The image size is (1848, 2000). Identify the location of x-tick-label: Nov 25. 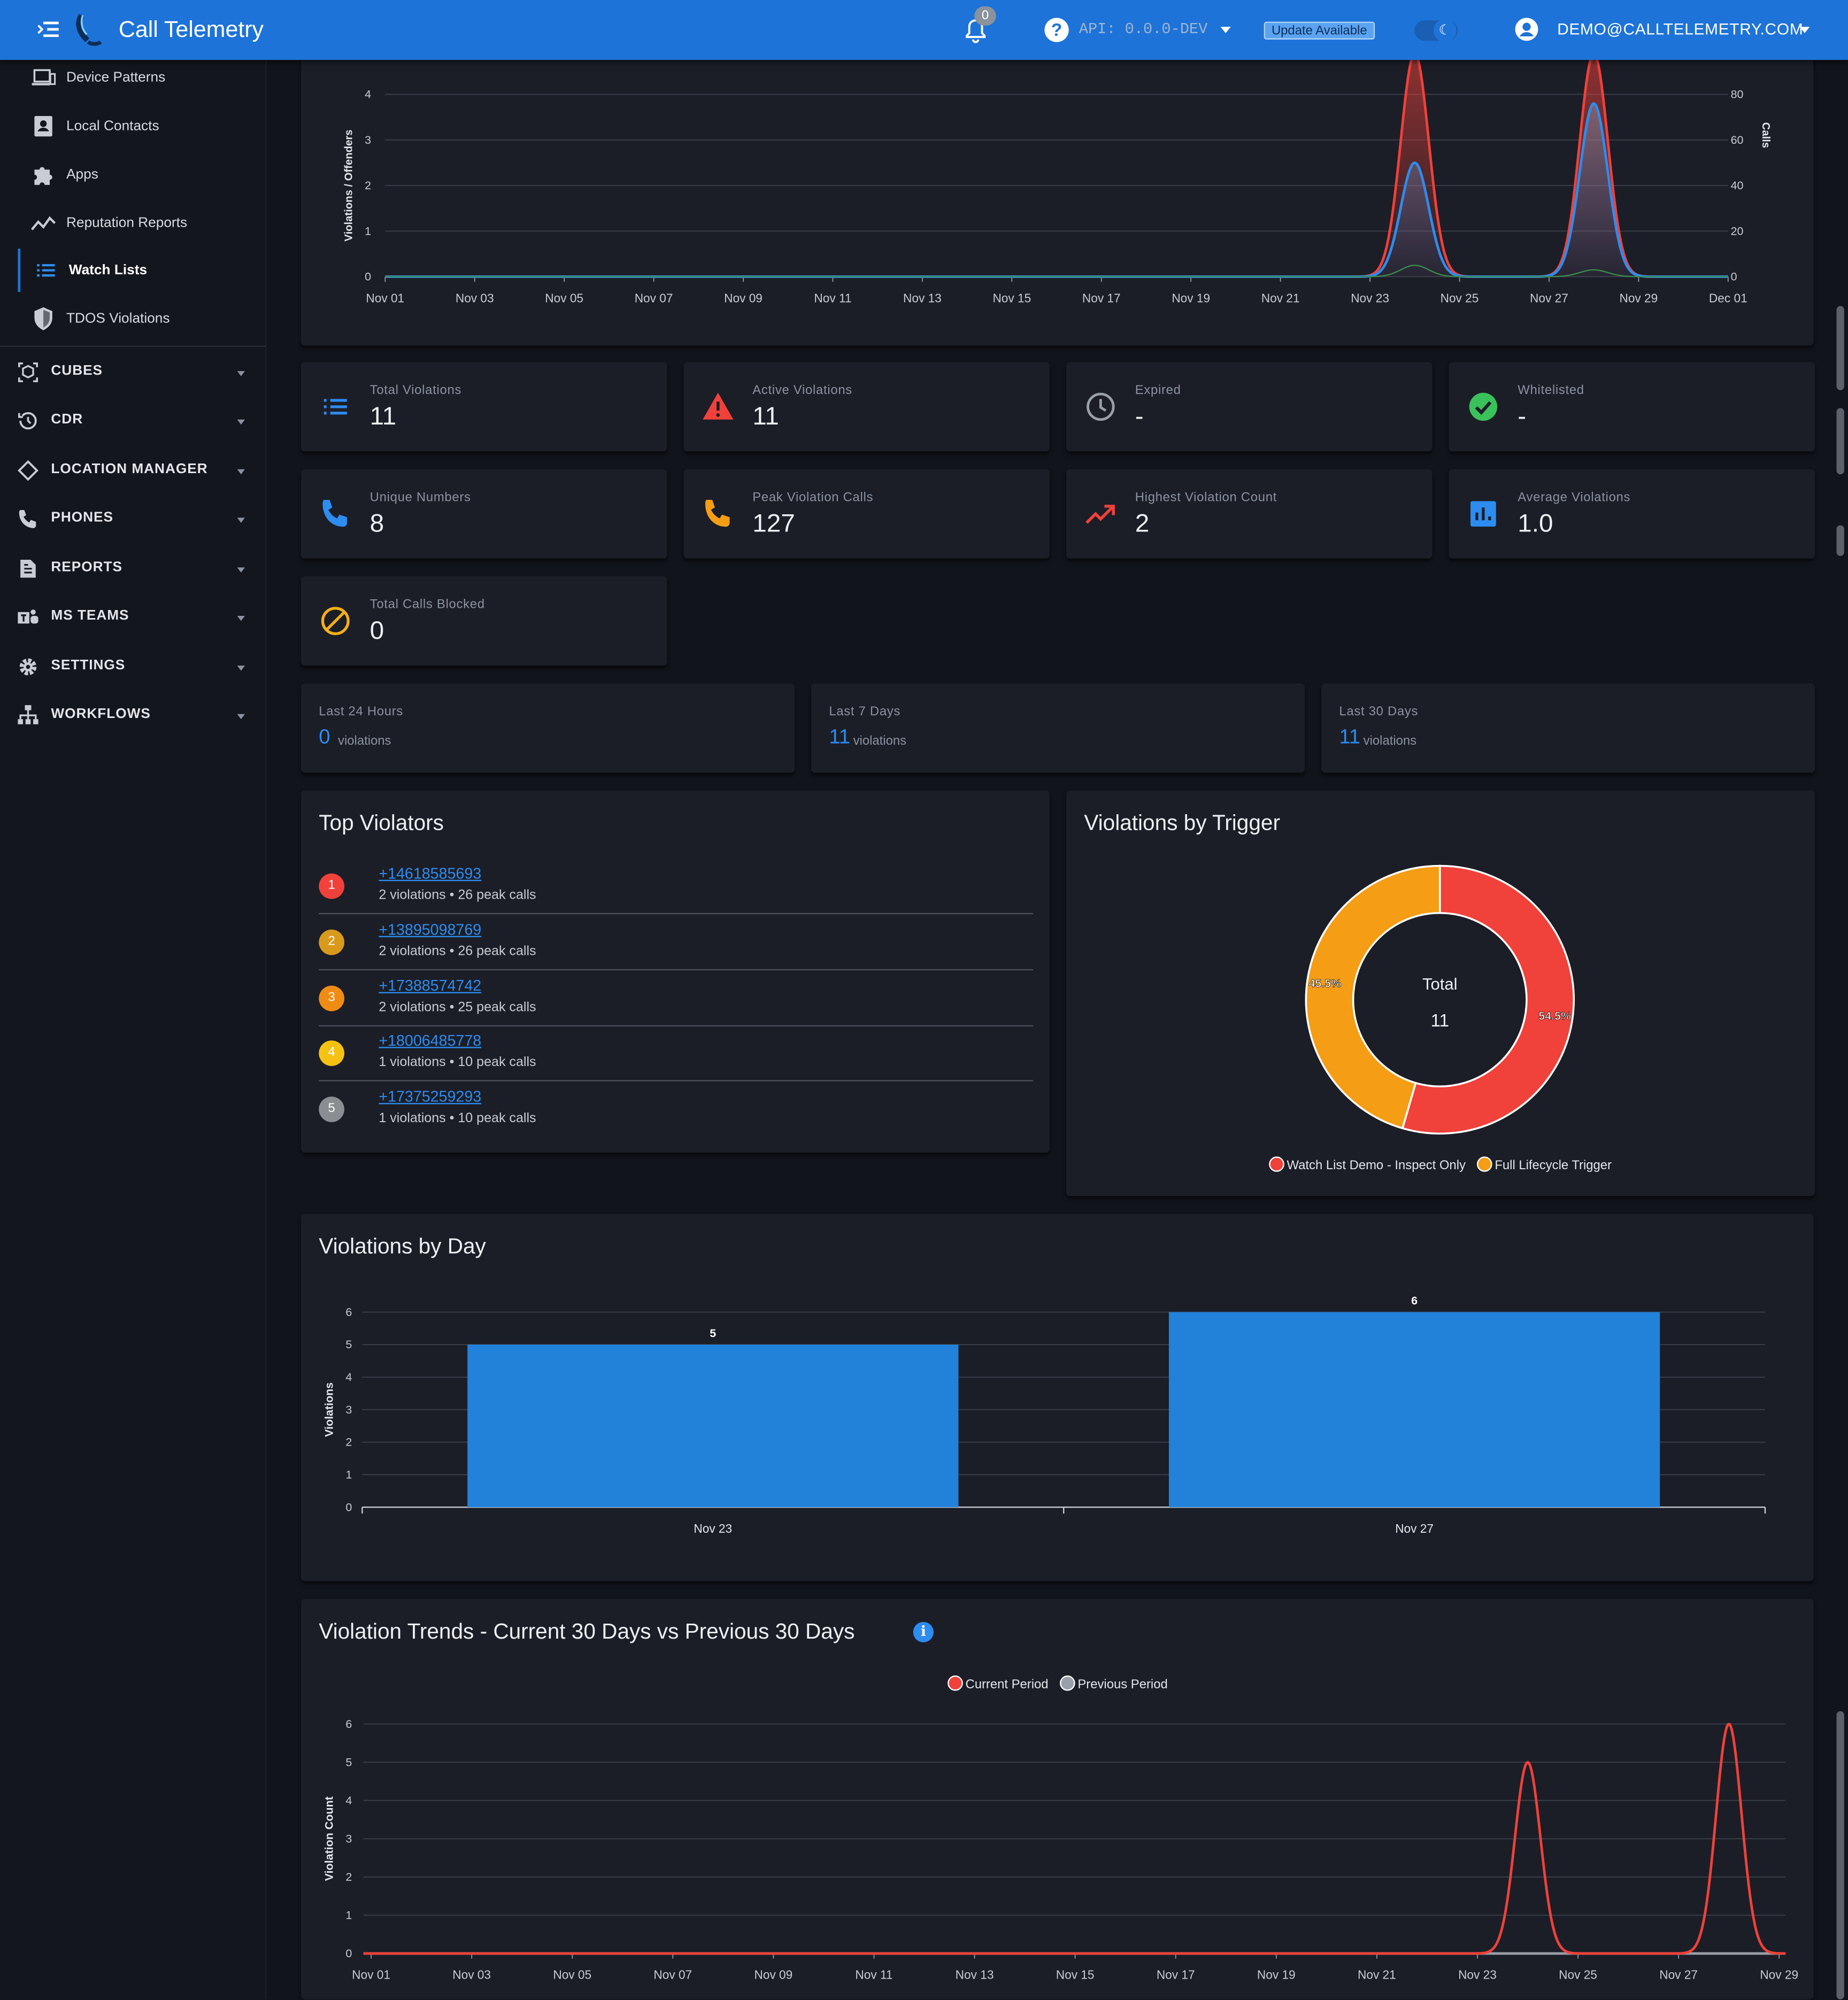
(1460, 298).